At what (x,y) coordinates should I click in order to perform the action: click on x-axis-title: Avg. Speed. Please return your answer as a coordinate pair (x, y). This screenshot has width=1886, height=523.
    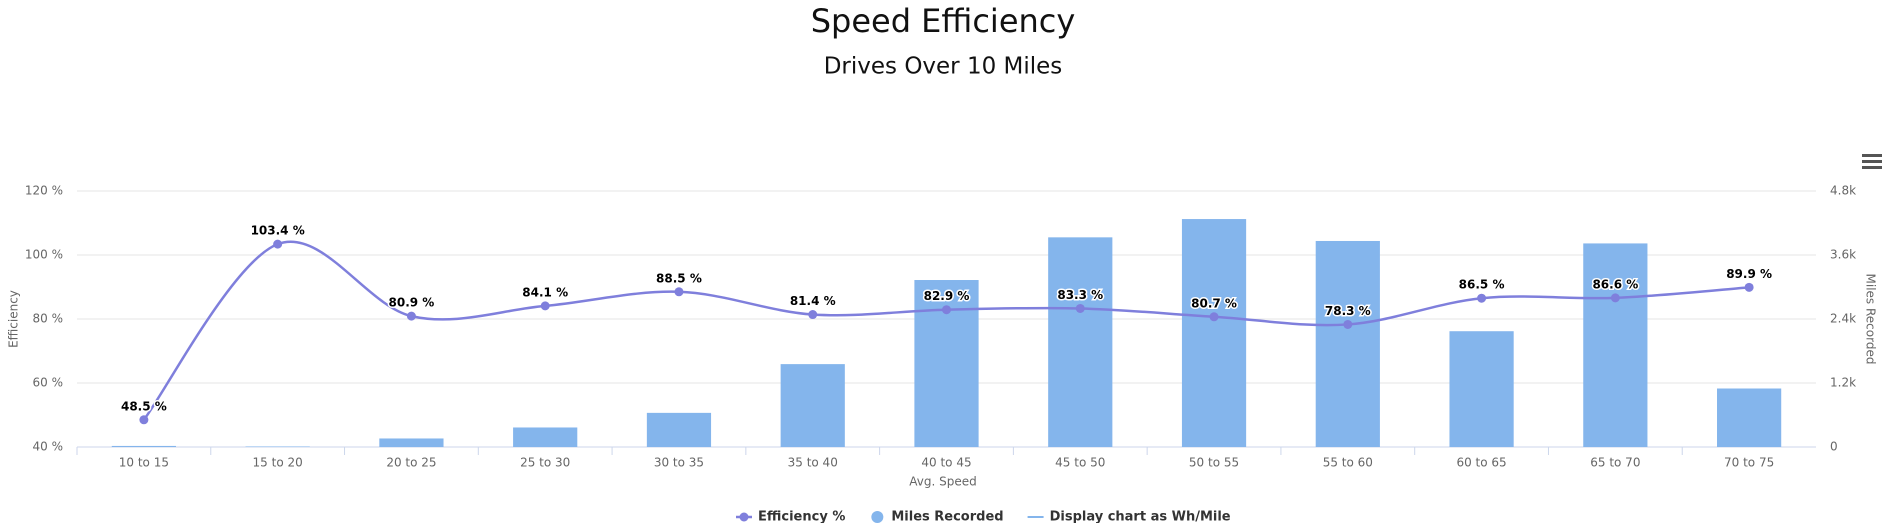
    Looking at the image, I should click on (942, 482).